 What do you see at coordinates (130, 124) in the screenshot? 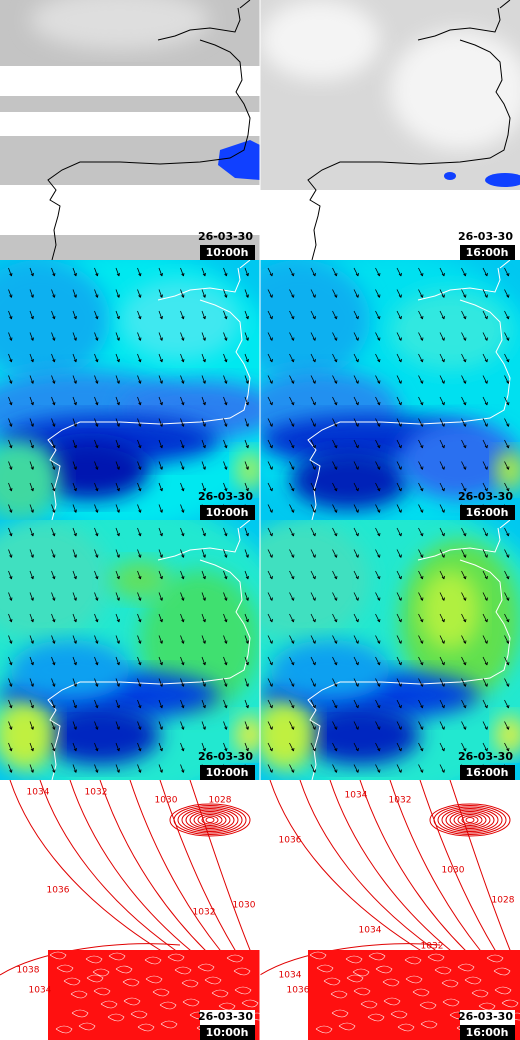
I see `no-data-band` at bounding box center [130, 124].